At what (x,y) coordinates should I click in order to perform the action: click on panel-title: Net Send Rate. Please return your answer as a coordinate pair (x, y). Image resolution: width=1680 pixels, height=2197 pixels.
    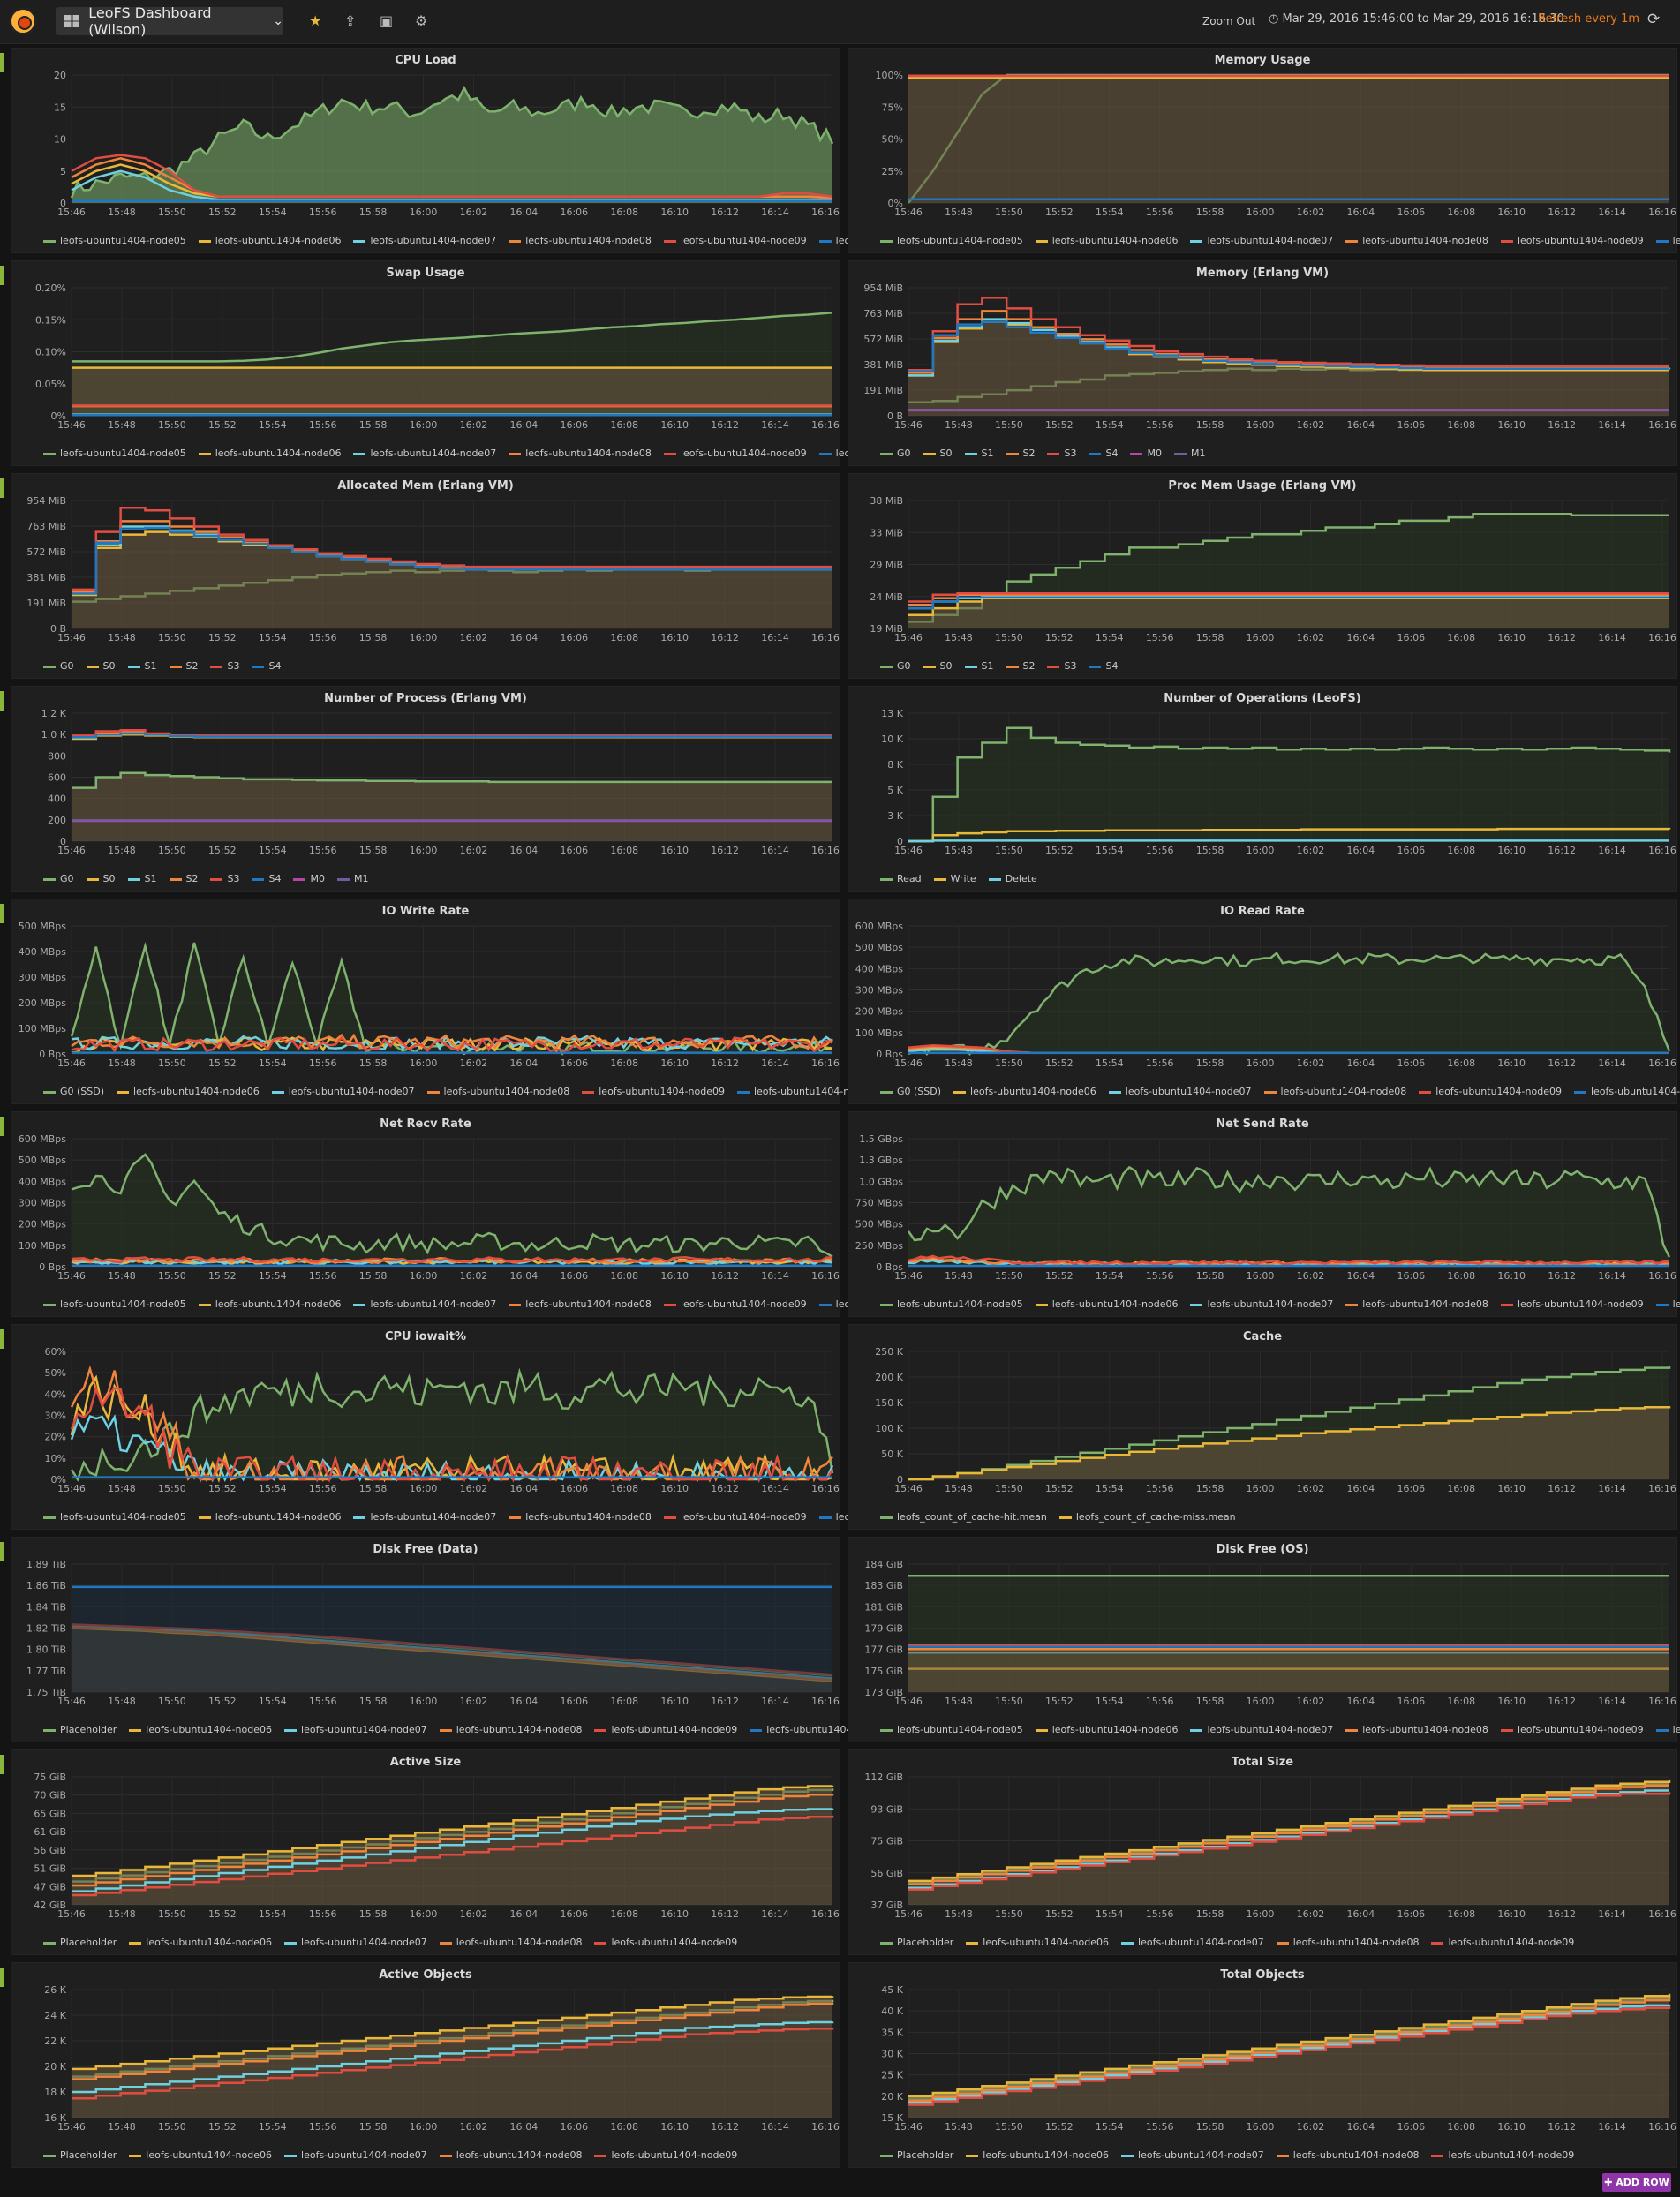
    Looking at the image, I should click on (1262, 1124).